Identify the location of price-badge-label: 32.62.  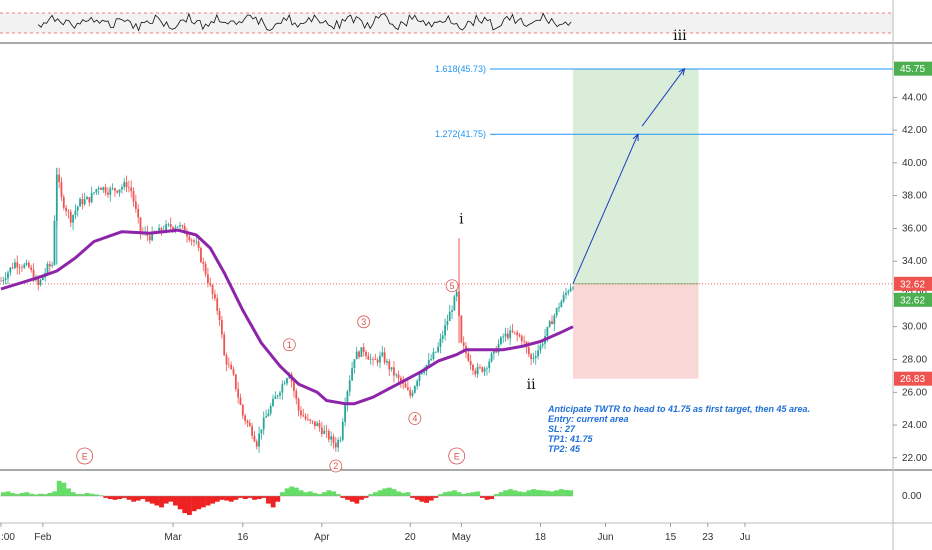
(912, 284).